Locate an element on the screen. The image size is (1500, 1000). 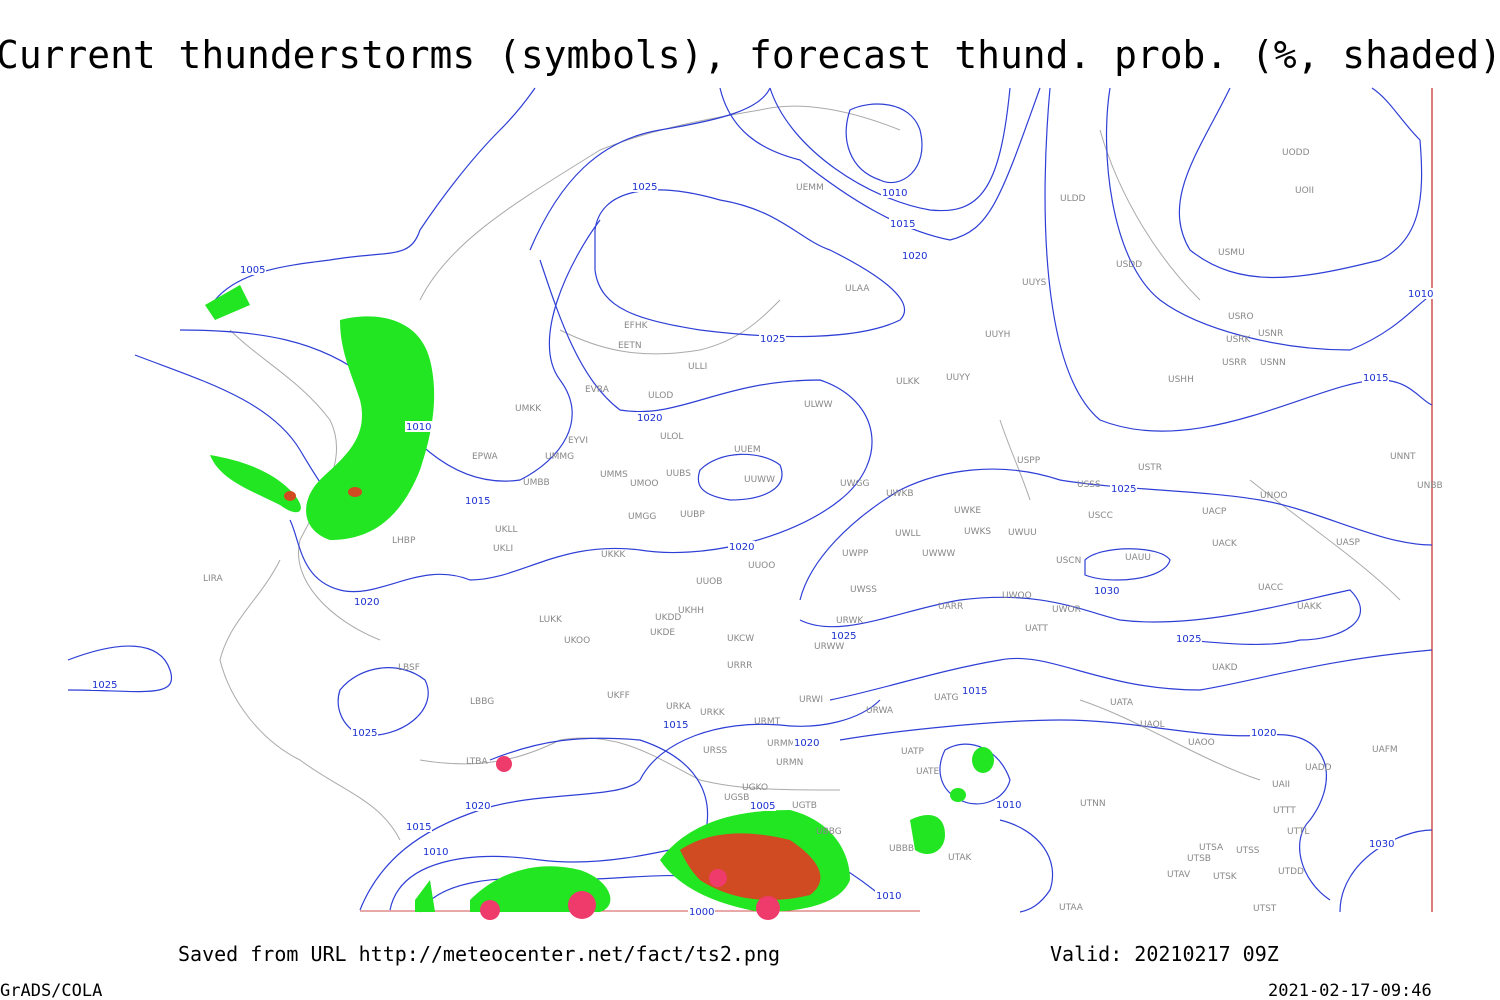
station-label: URMN is located at coordinates (789, 763).